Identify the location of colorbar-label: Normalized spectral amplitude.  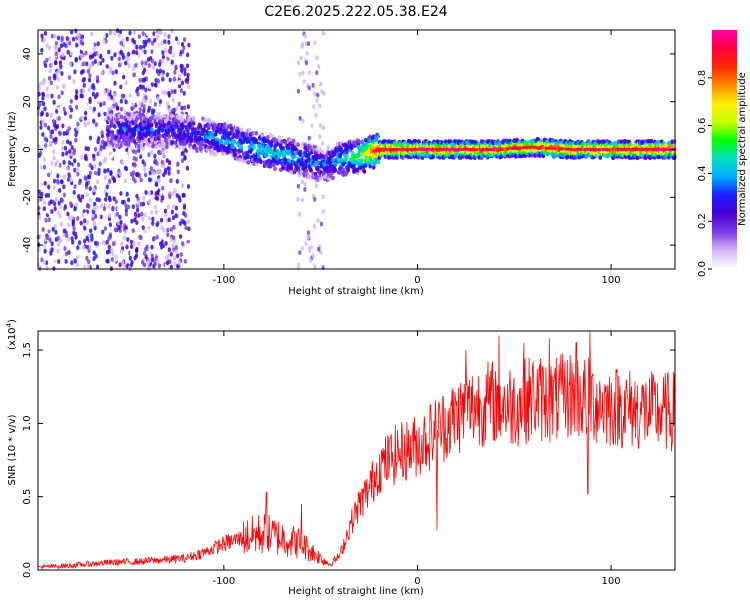
(742, 149).